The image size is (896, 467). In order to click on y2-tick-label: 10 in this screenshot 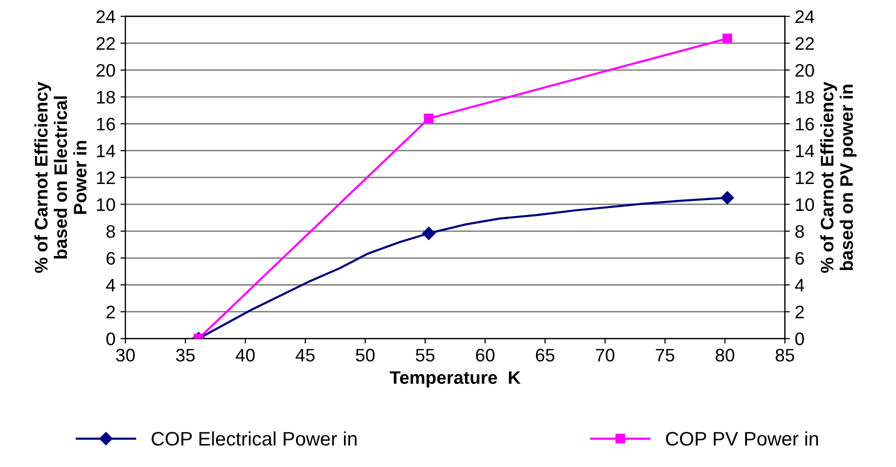, I will do `click(805, 205)`.